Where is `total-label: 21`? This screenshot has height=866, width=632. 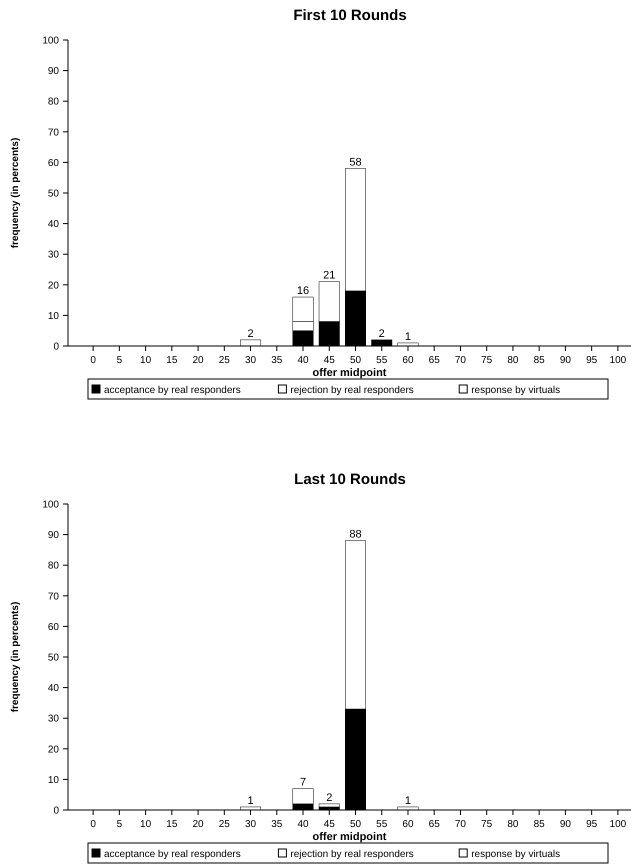 total-label: 21 is located at coordinates (329, 276).